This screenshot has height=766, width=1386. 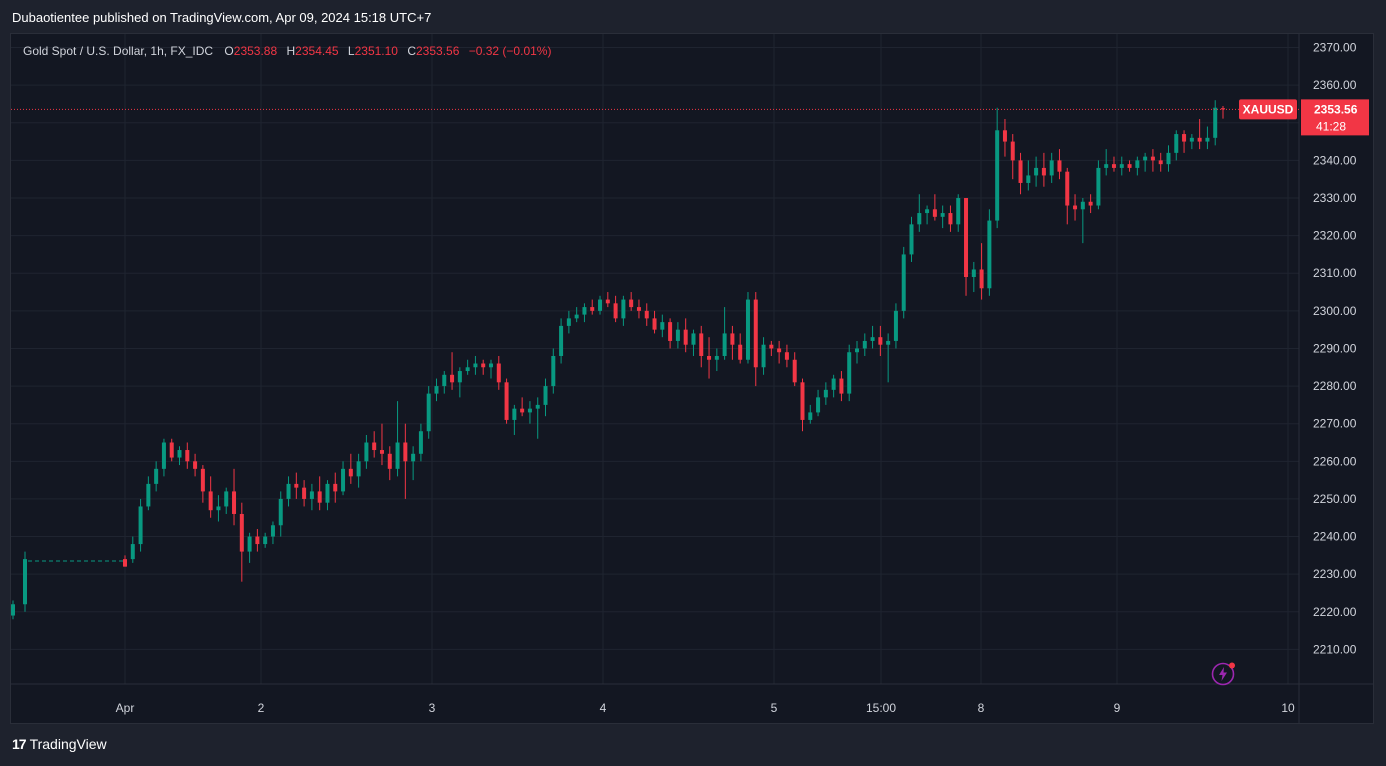 What do you see at coordinates (1335, 48) in the screenshot?
I see `y-tick-label: 2370.00` at bounding box center [1335, 48].